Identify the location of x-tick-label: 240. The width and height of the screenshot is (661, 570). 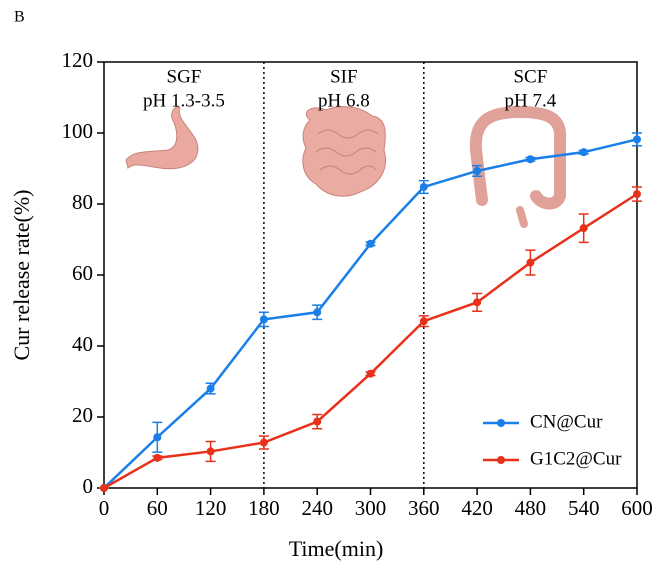
(317, 508).